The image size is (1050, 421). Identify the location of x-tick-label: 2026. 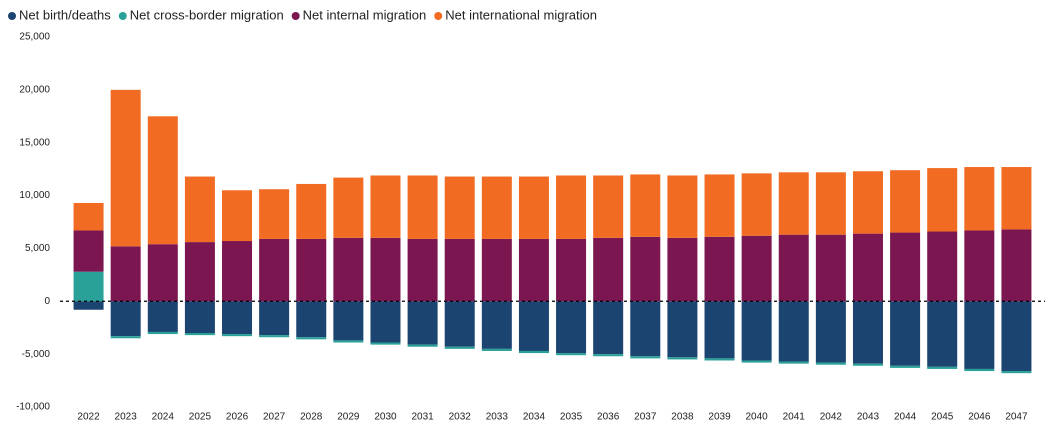
(237, 416).